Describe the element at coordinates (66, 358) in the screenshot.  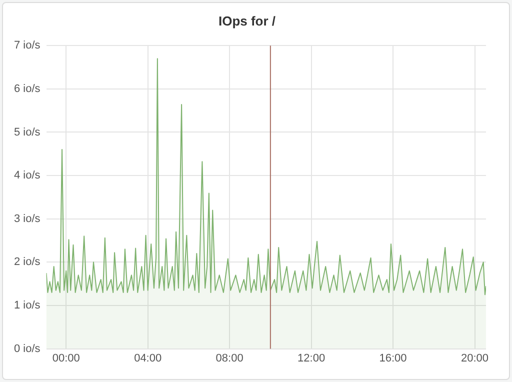
I see `x-tick-label: 00:00` at that location.